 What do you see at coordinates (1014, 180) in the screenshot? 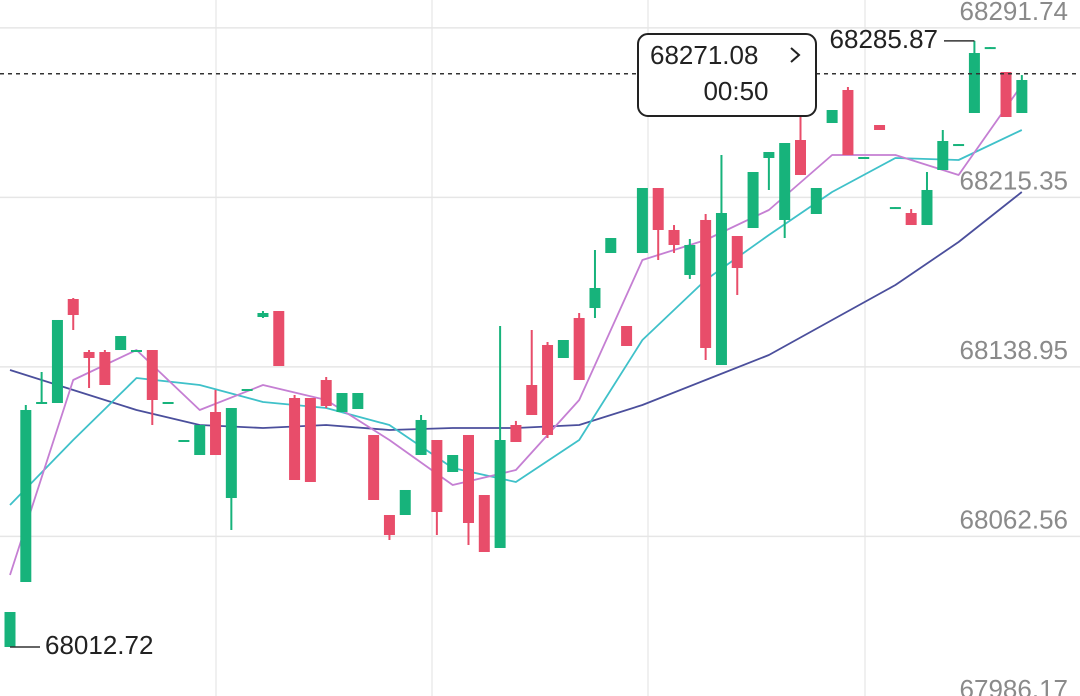
I see `y-tick-label: 68215.35` at bounding box center [1014, 180].